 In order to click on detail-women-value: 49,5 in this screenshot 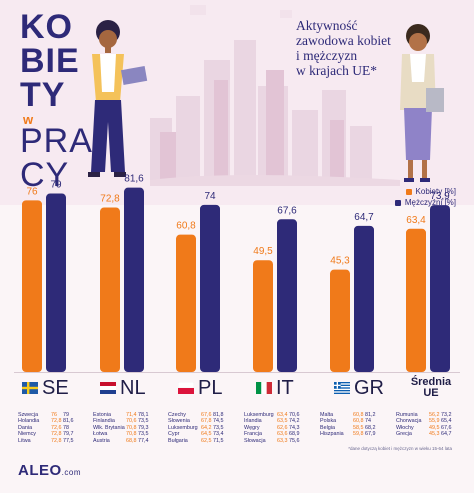, I will do `click(434, 427)`.